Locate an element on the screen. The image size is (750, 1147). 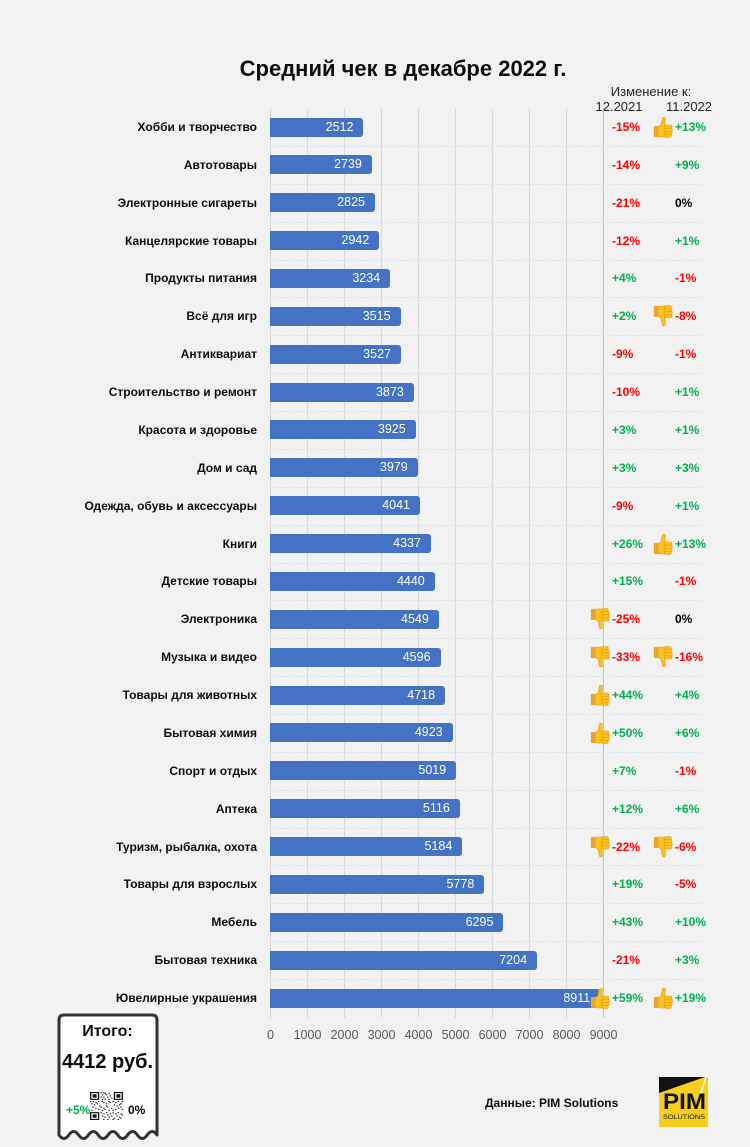
bar: 5019 is located at coordinates (363, 771).